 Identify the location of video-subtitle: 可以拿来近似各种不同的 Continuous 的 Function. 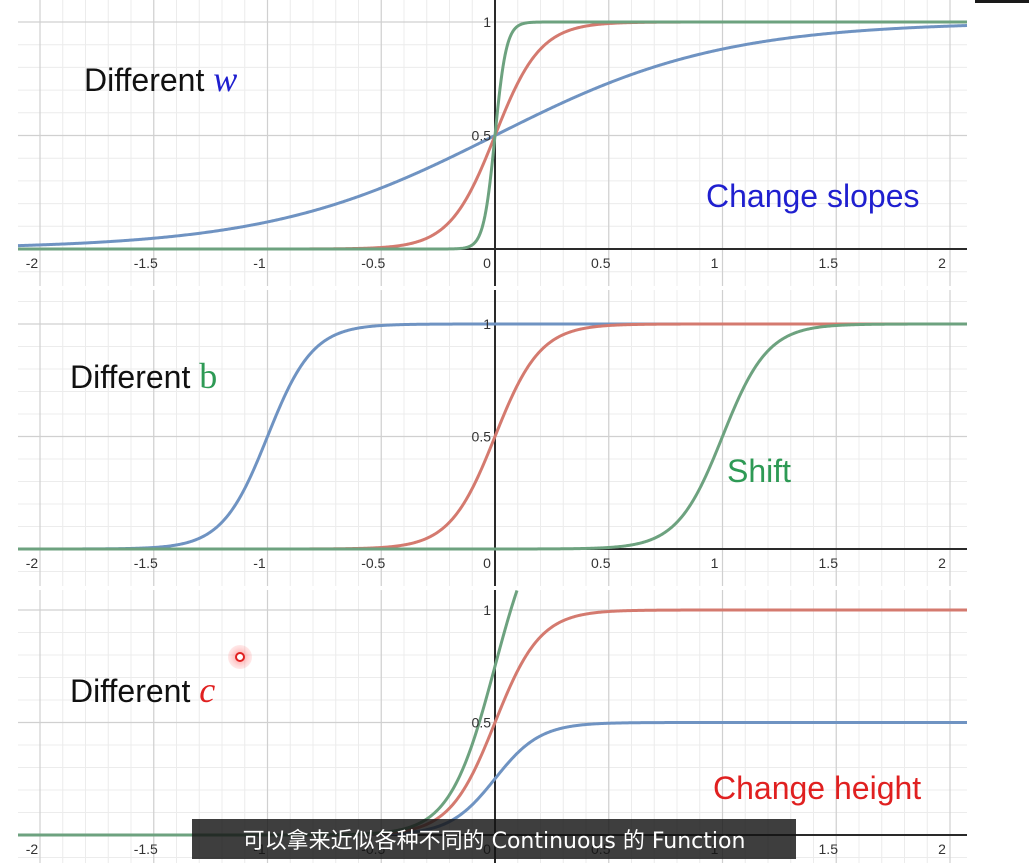
(494, 839).